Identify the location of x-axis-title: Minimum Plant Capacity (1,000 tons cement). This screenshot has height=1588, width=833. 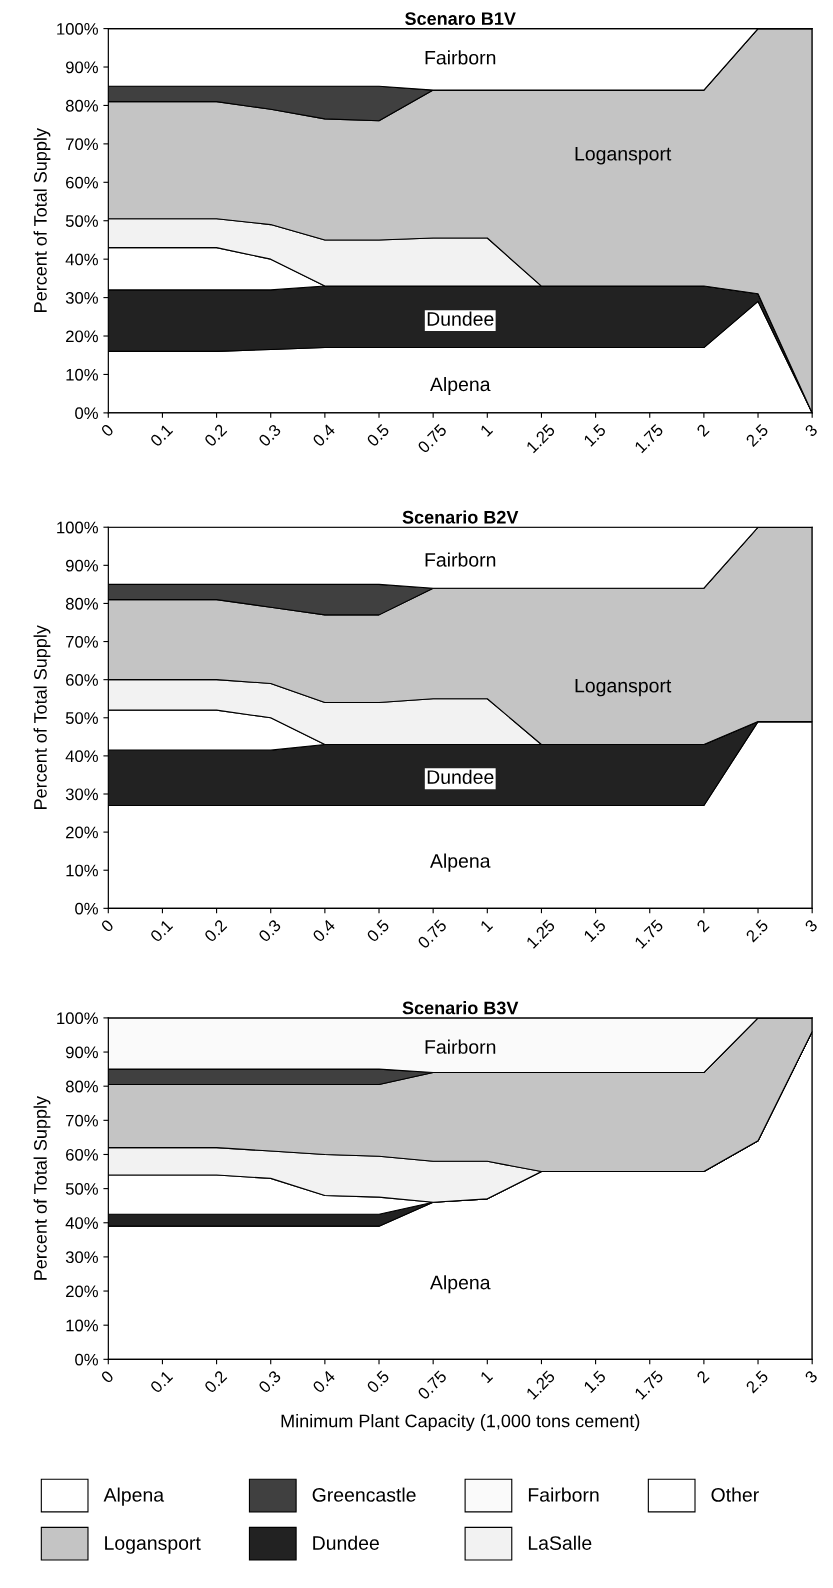
(460, 1422).